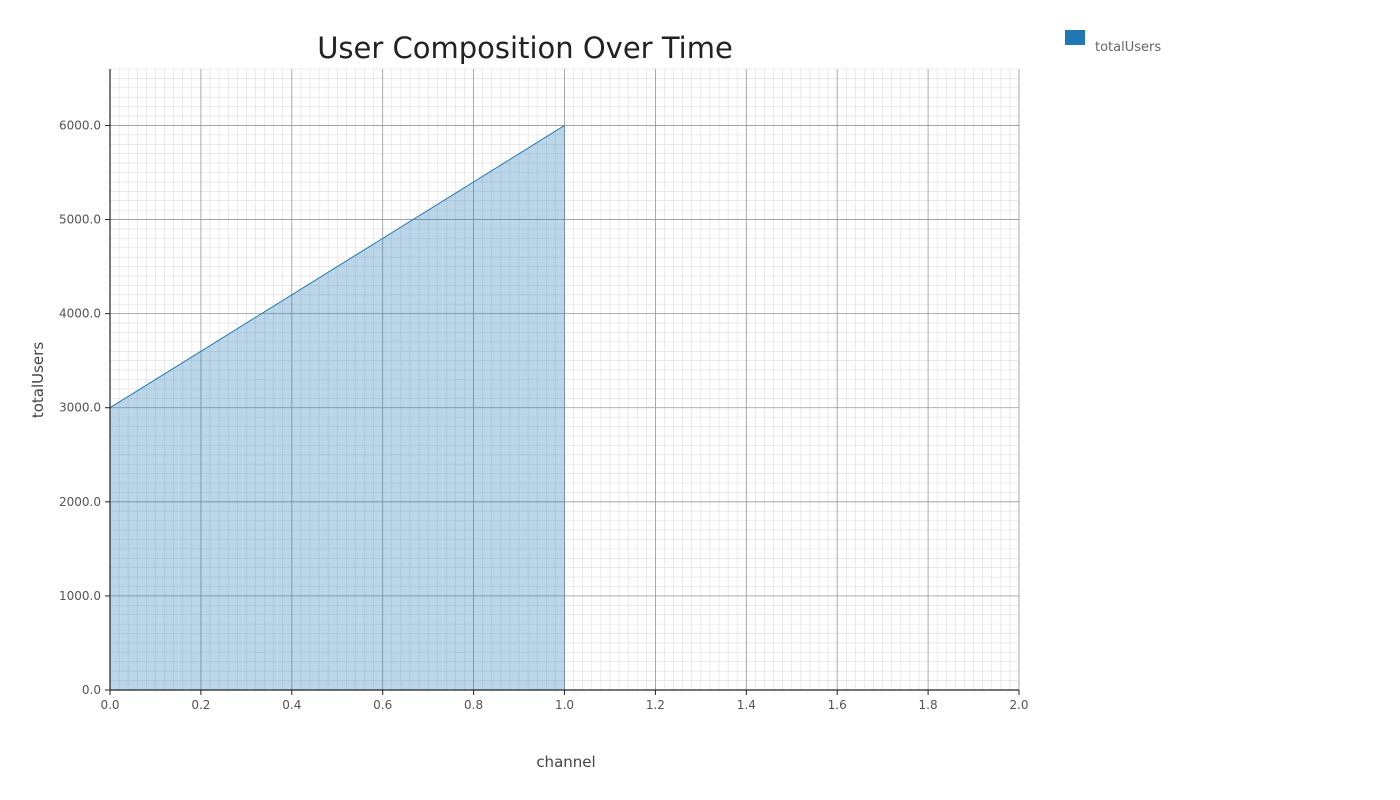 This screenshot has width=1400, height=800. I want to click on x-tick-label: 1.8, so click(928, 705).